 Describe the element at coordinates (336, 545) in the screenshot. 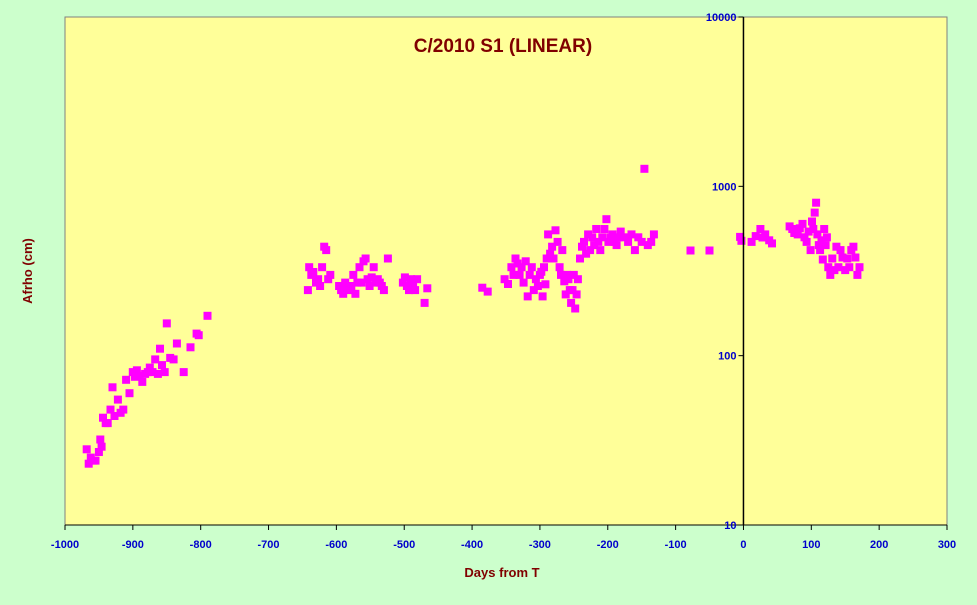

I see `x-tick-label: -600` at that location.